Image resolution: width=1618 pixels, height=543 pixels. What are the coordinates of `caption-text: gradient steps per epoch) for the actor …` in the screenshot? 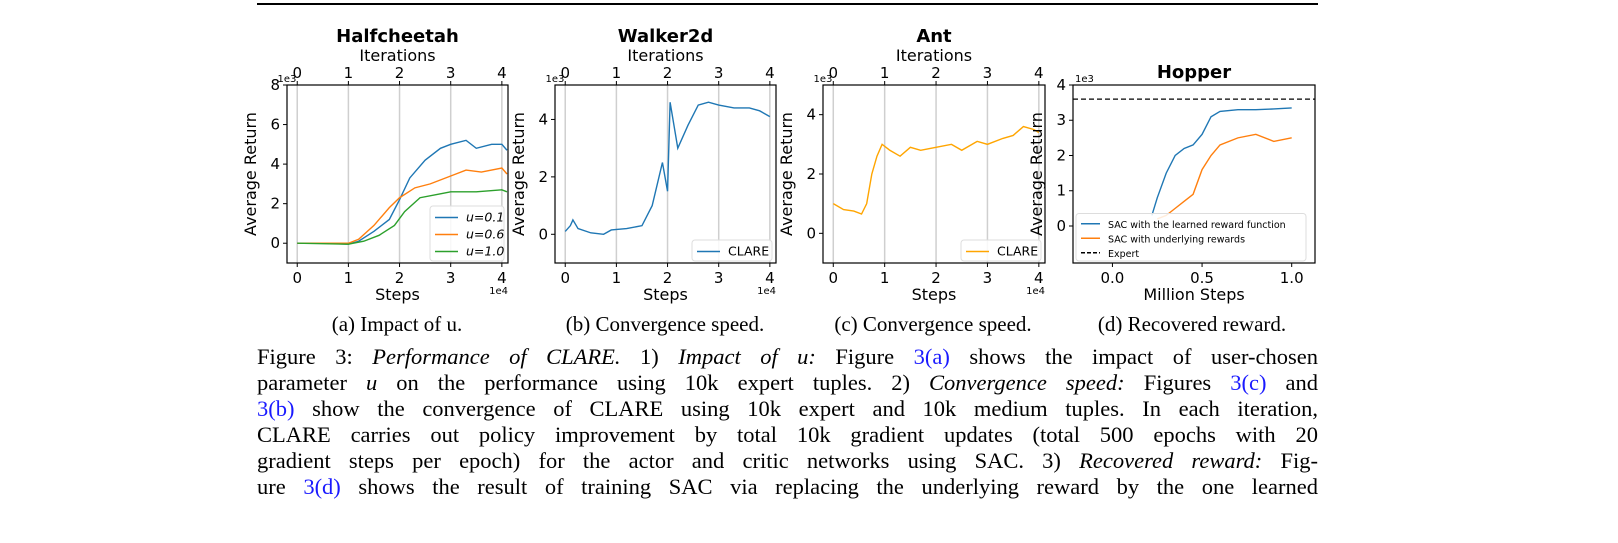 It's located at (668, 460).